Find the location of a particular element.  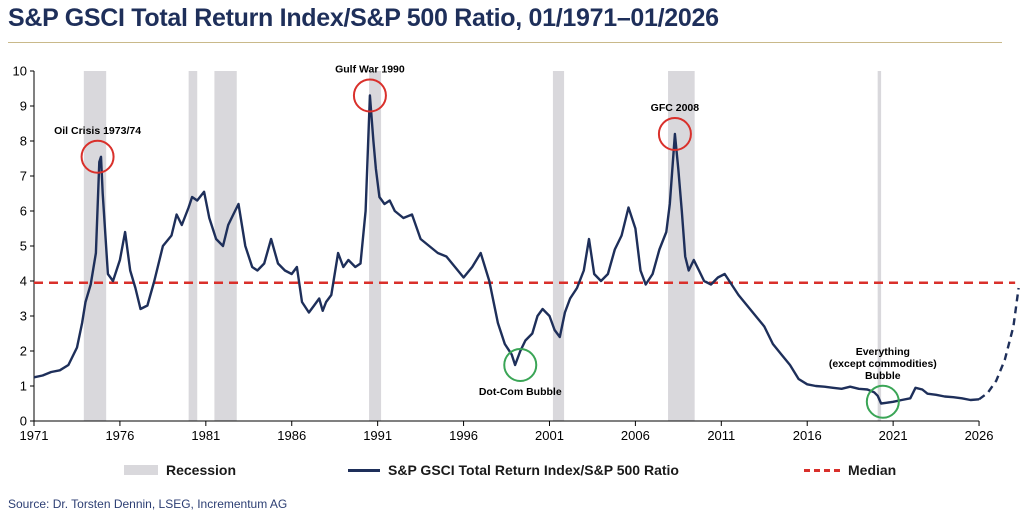

x-tick-label: 1986 is located at coordinates (291, 435).